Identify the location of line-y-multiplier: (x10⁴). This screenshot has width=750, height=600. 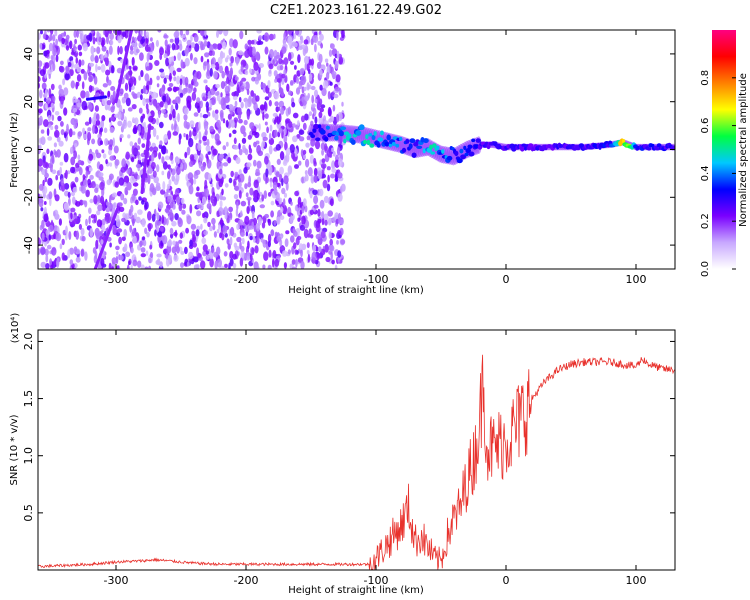
(15, 328).